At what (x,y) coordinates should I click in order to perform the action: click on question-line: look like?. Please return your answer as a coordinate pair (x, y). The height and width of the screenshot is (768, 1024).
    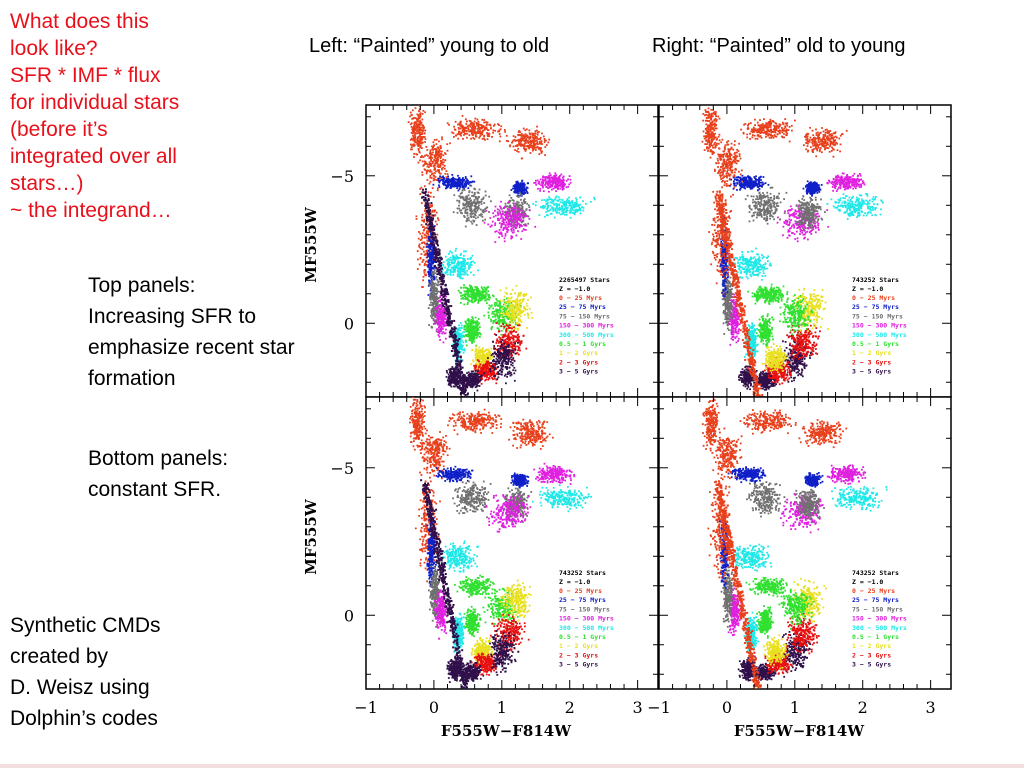
    Looking at the image, I should click on (125, 48).